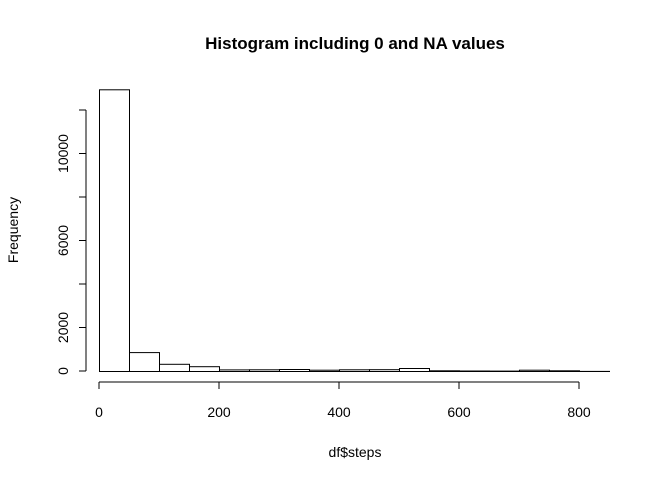  I want to click on y-tick-label: 10000, so click(63, 153).